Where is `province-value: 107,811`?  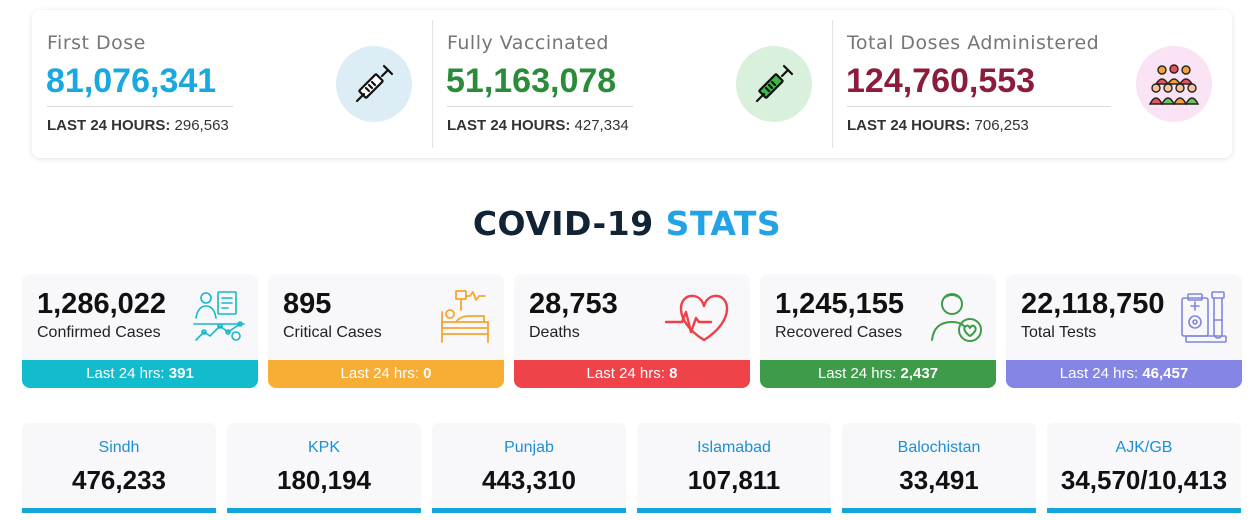
province-value: 107,811 is located at coordinates (734, 480).